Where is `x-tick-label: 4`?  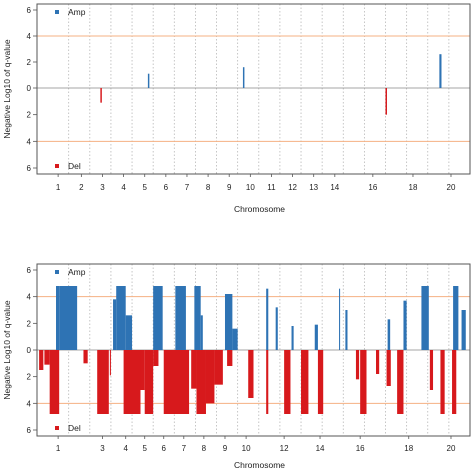
x-tick-label: 4 is located at coordinates (125, 448).